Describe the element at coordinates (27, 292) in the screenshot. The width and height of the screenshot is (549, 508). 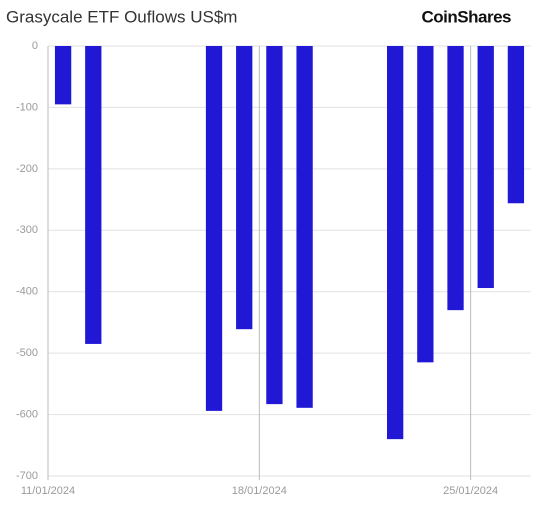
I see `y-tick-label: -400` at that location.